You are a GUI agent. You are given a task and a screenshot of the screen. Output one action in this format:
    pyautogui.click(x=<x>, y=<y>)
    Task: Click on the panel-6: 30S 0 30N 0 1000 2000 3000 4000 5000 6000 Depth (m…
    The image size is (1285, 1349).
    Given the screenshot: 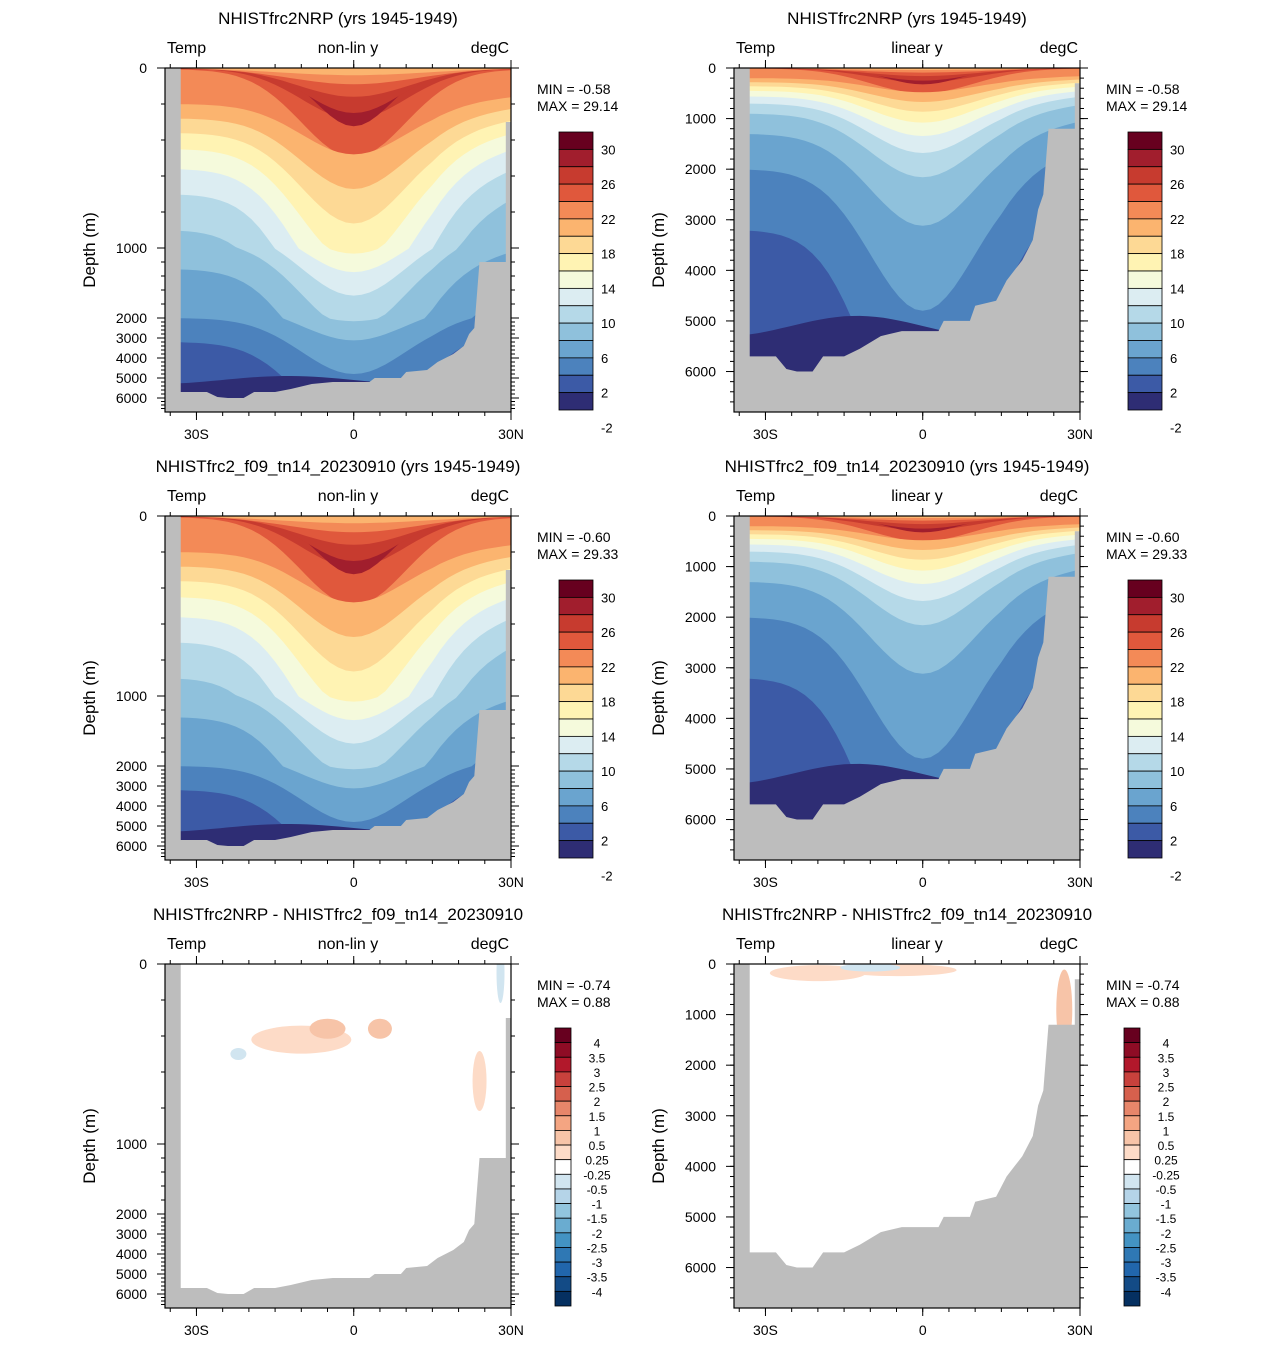 What is the action you would take?
    pyautogui.click(x=914, y=1121)
    